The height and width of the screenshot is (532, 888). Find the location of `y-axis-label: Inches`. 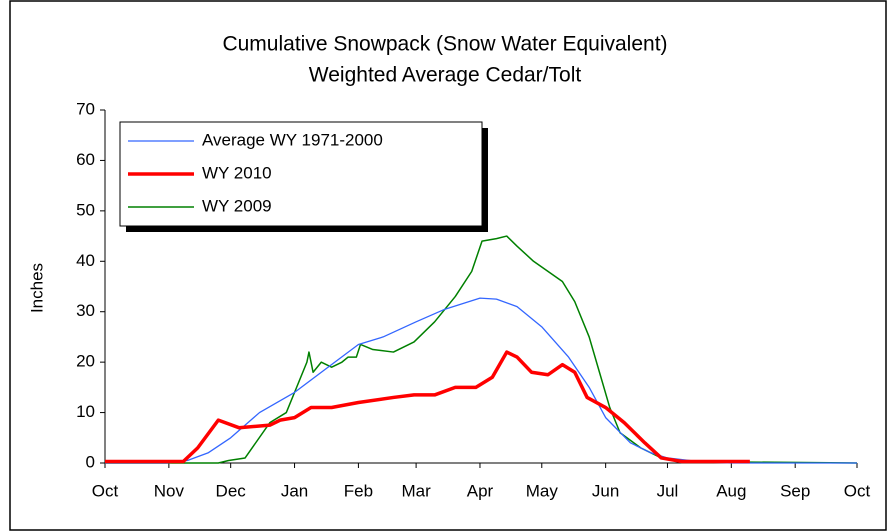

y-axis-label: Inches is located at coordinates (36, 288).